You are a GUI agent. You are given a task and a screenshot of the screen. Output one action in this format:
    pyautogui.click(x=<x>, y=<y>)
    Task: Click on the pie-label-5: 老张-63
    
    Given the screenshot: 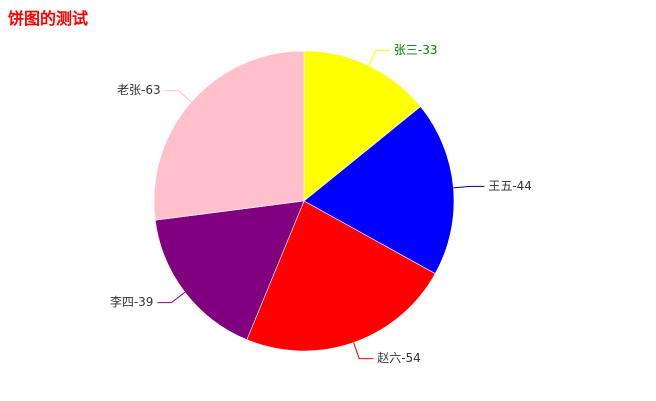 What is the action you would take?
    pyautogui.click(x=139, y=90)
    